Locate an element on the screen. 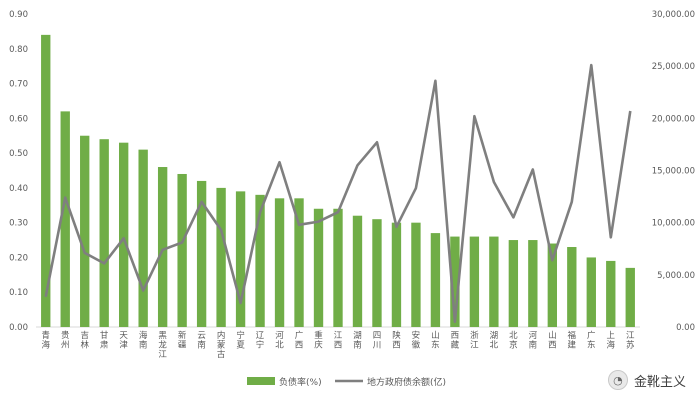 This screenshot has width=700, height=404. x-tick-label: 重庆 is located at coordinates (318, 340).